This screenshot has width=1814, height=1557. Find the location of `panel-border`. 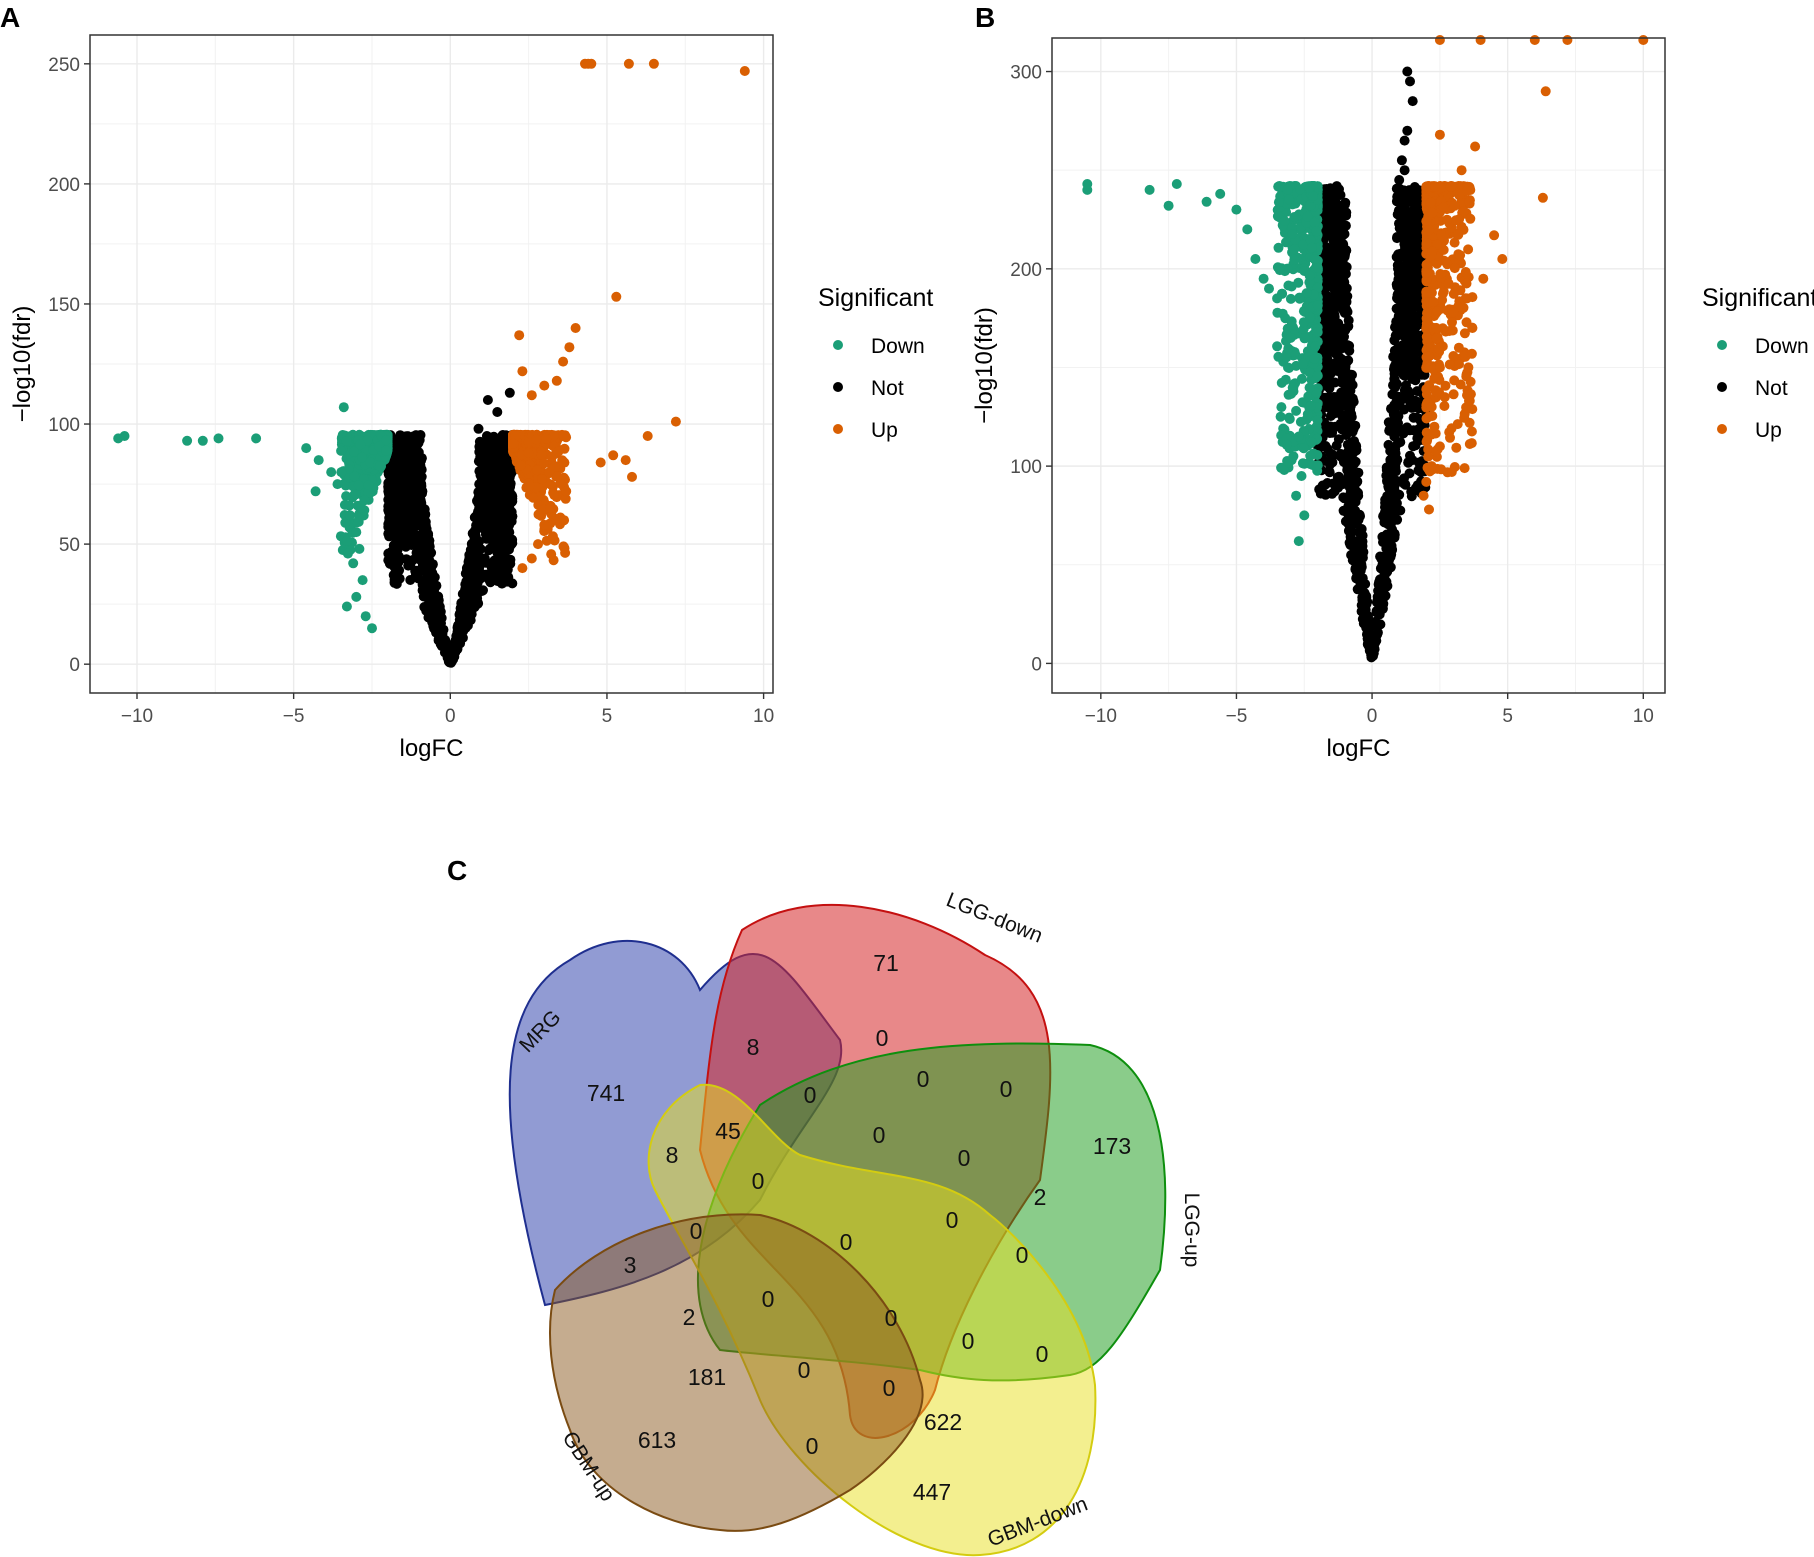

panel-border is located at coordinates (1358, 365).